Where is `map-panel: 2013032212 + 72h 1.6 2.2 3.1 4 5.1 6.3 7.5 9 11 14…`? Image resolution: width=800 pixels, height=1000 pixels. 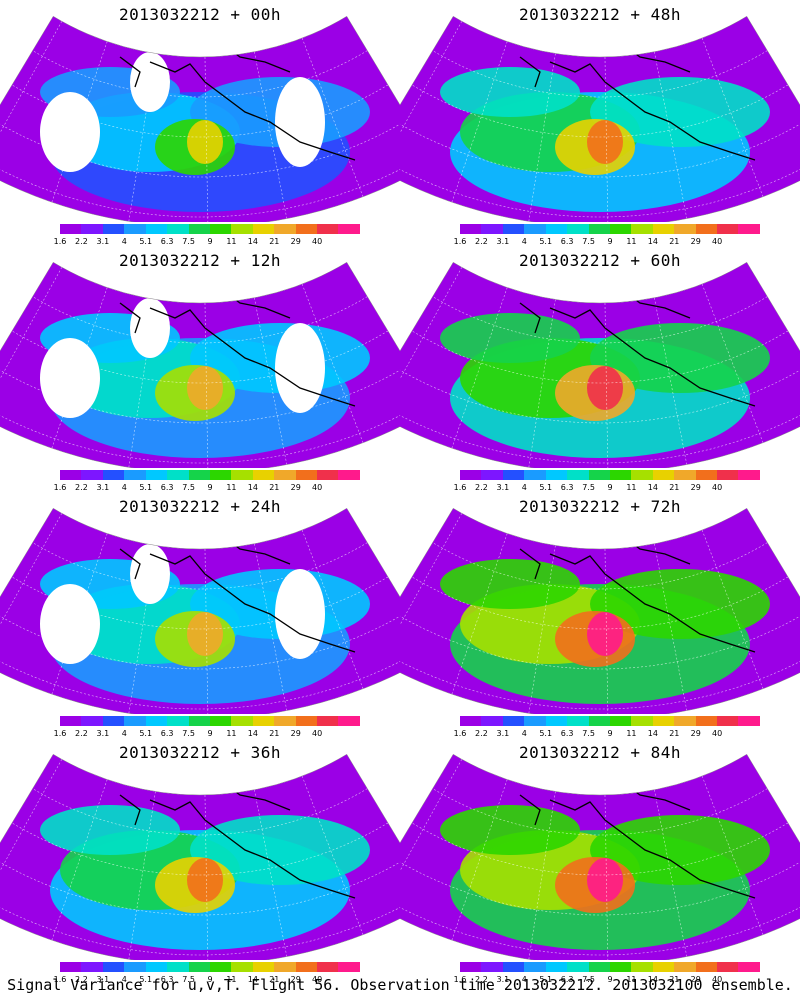
map-panel: 2013032212 + 72h 1.6 2.2 3.1 4 5.1 6.3 7.5 9 11 14… is located at coordinates (600, 616).